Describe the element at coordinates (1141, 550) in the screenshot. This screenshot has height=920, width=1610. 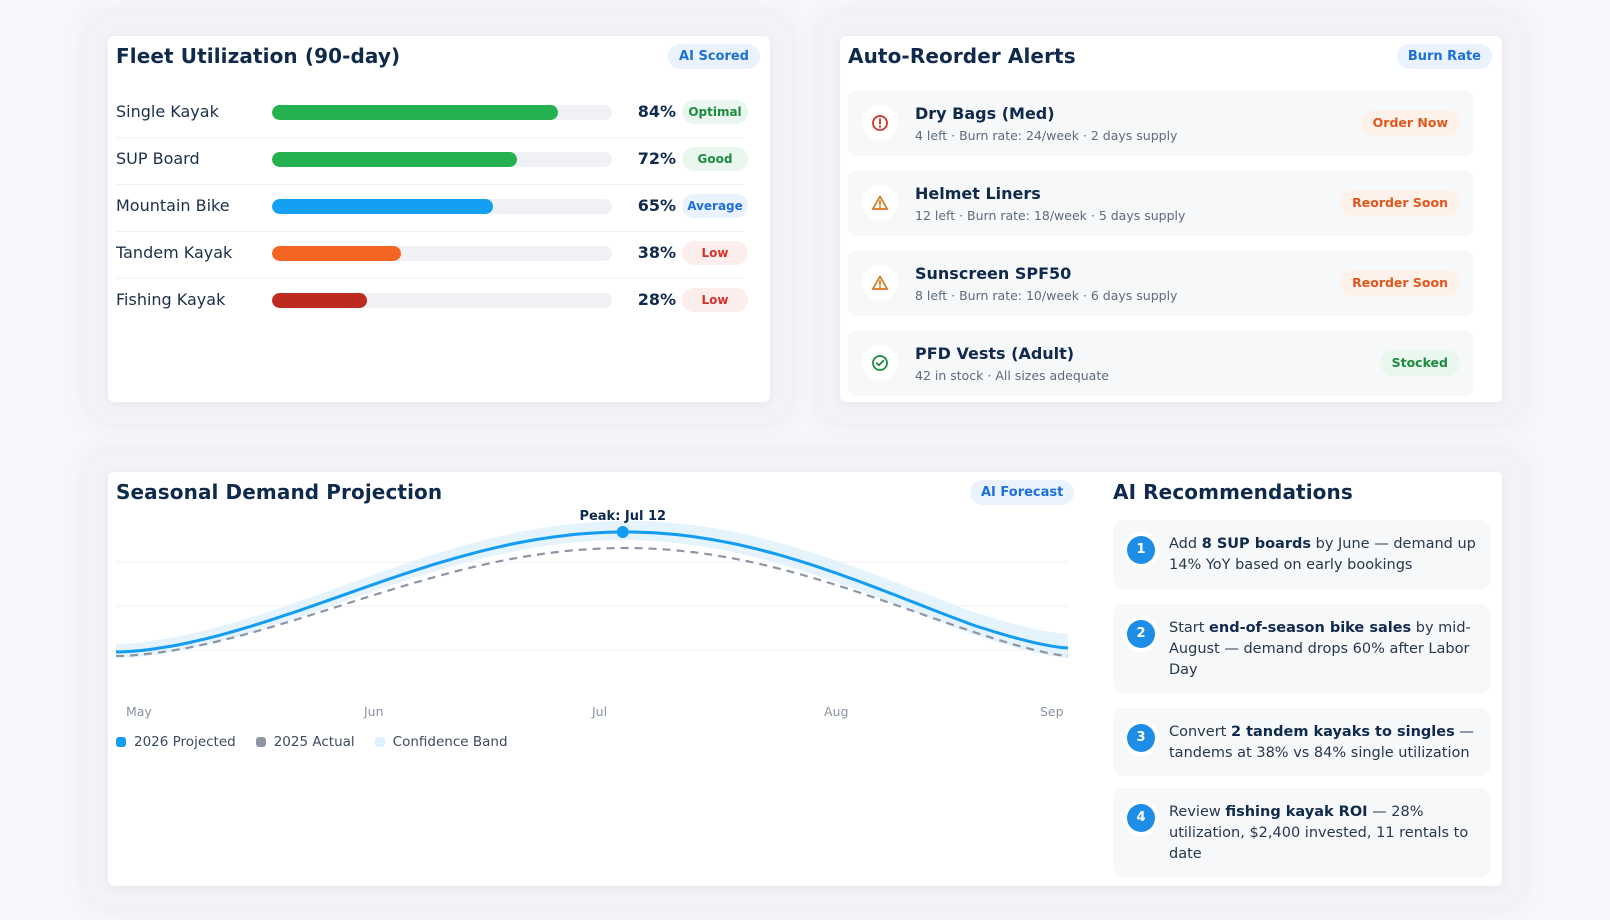
I see `recommendation-number: 1` at that location.